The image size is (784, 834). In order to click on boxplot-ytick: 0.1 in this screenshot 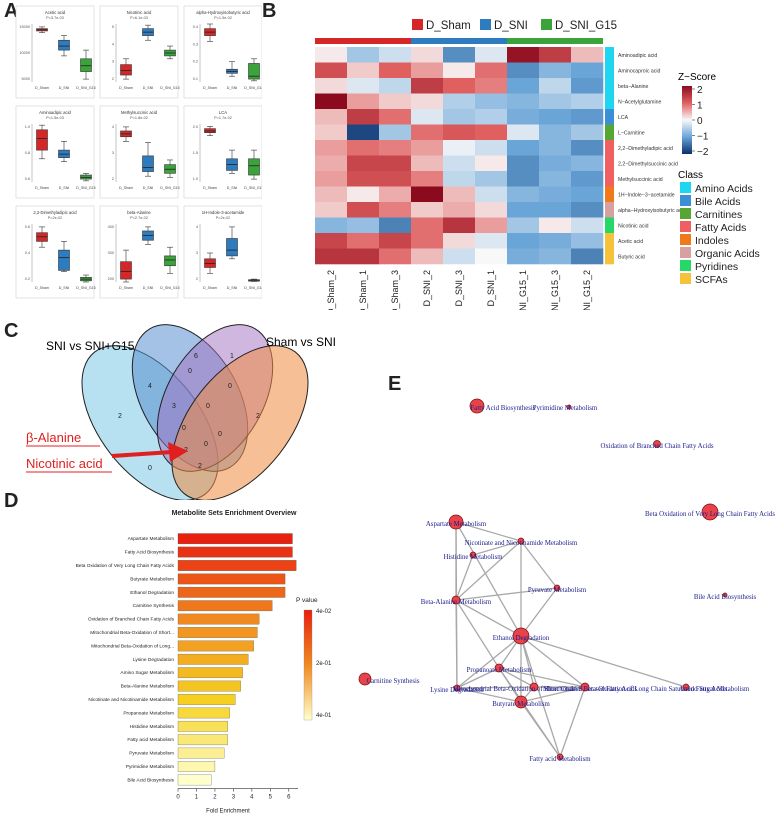, I will do `click(195, 79)`.